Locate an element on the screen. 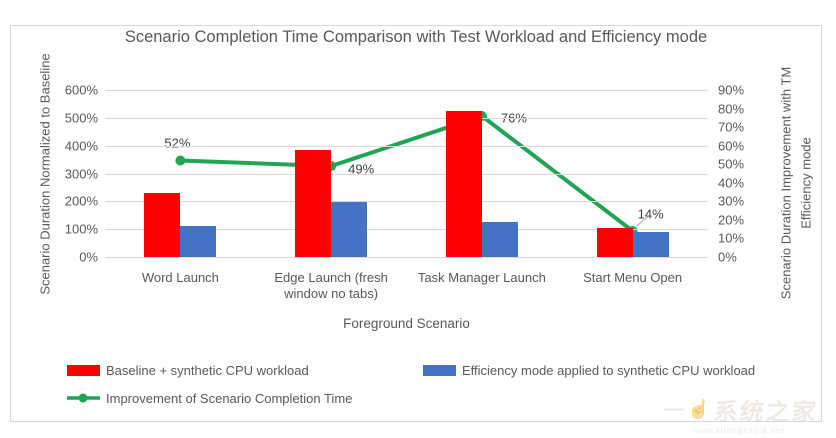  legend-swatch-baseline is located at coordinates (83, 370).